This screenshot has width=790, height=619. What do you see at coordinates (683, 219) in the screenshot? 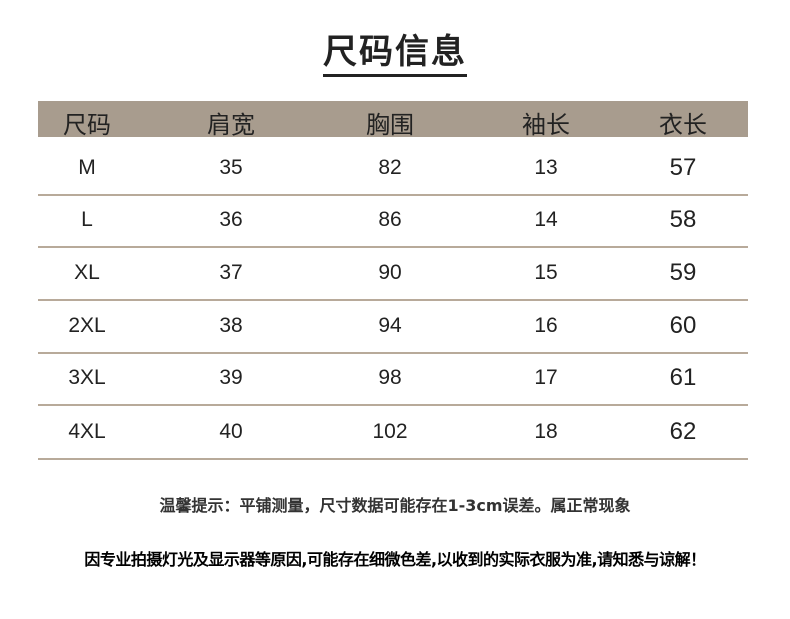
I see `table-cell: 58` at bounding box center [683, 219].